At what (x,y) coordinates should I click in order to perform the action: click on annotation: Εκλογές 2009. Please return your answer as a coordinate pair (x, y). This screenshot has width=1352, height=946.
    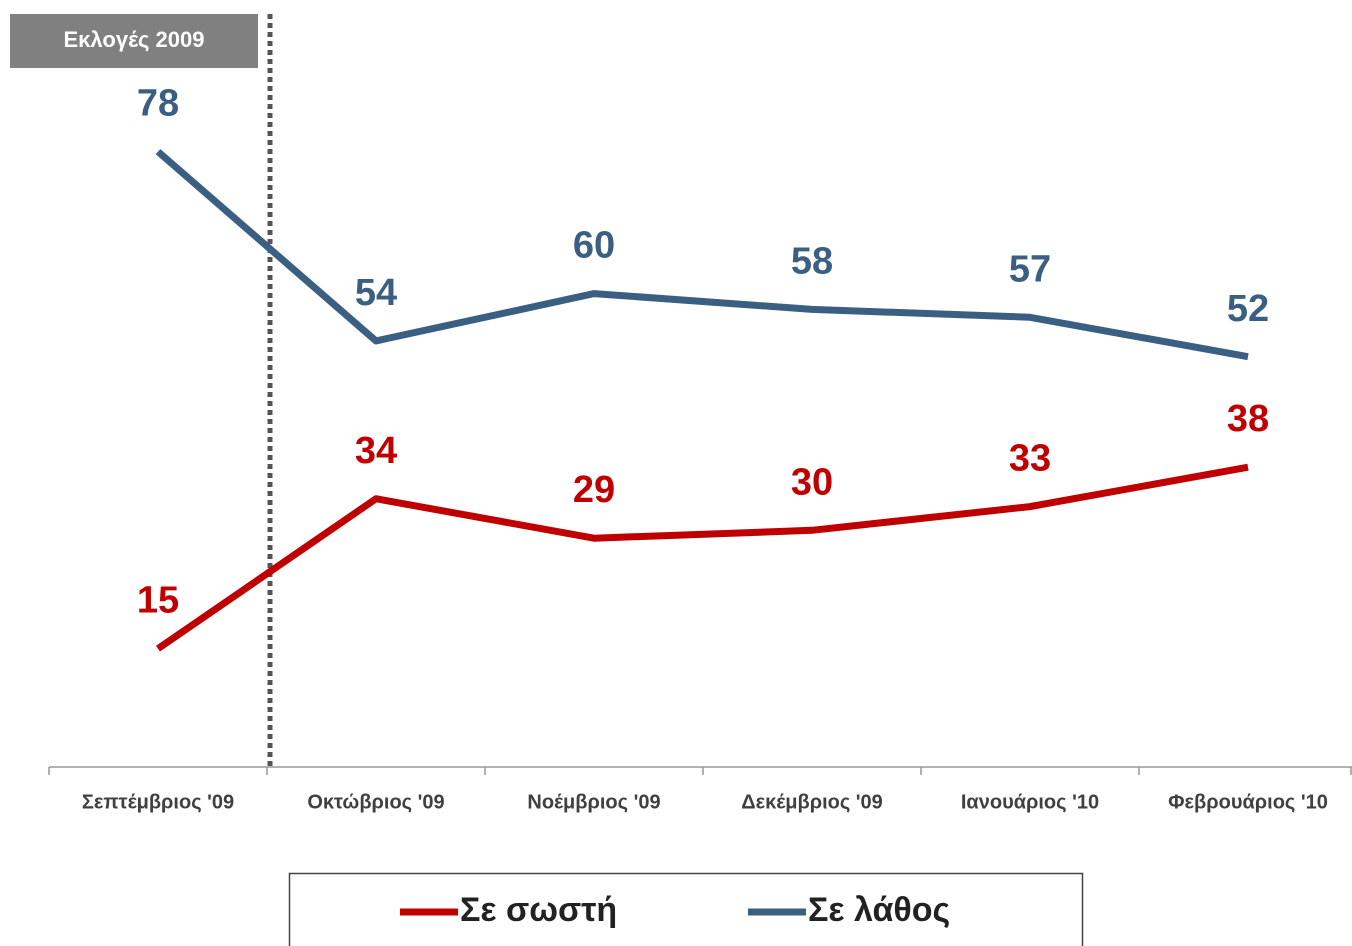
    Looking at the image, I should click on (133, 39).